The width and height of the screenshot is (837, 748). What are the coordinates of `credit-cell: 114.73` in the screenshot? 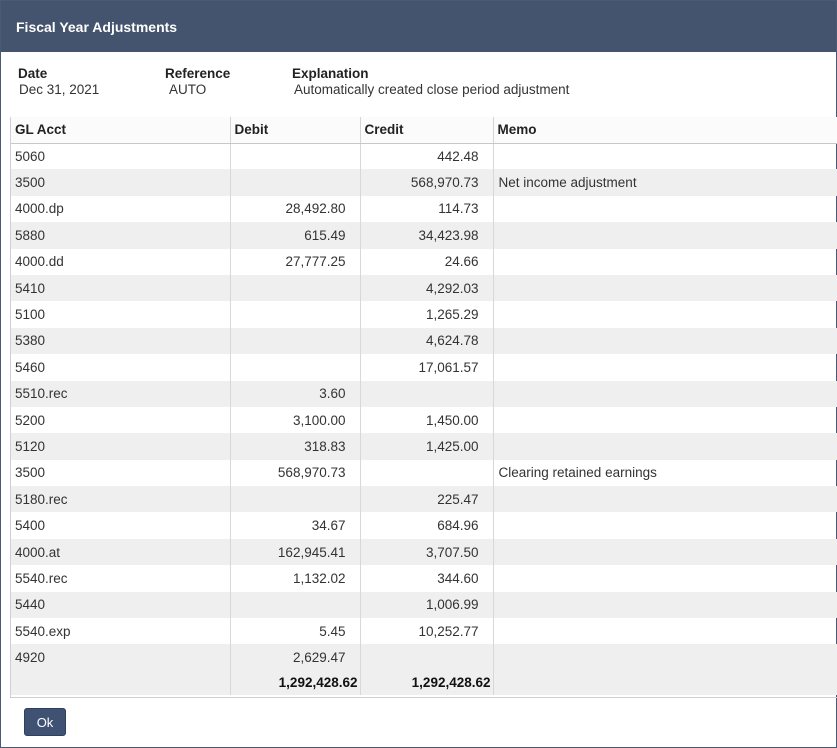 It's located at (427, 209).